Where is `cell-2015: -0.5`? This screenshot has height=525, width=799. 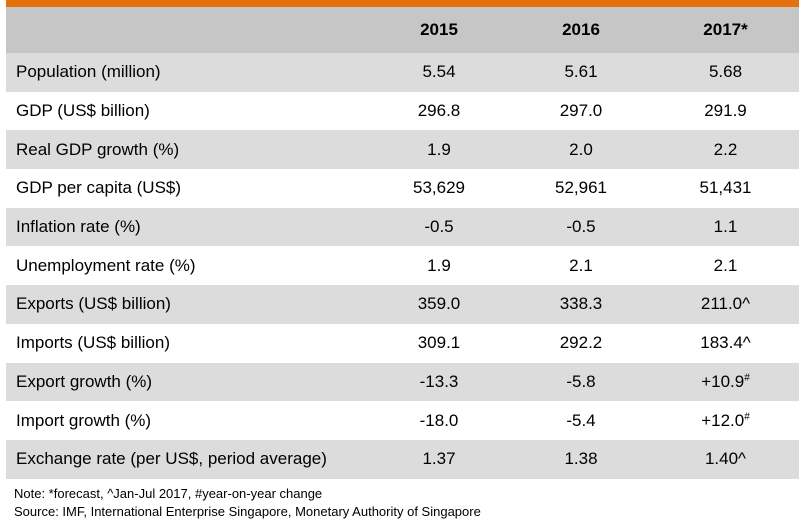 cell-2015: -0.5 is located at coordinates (439, 227).